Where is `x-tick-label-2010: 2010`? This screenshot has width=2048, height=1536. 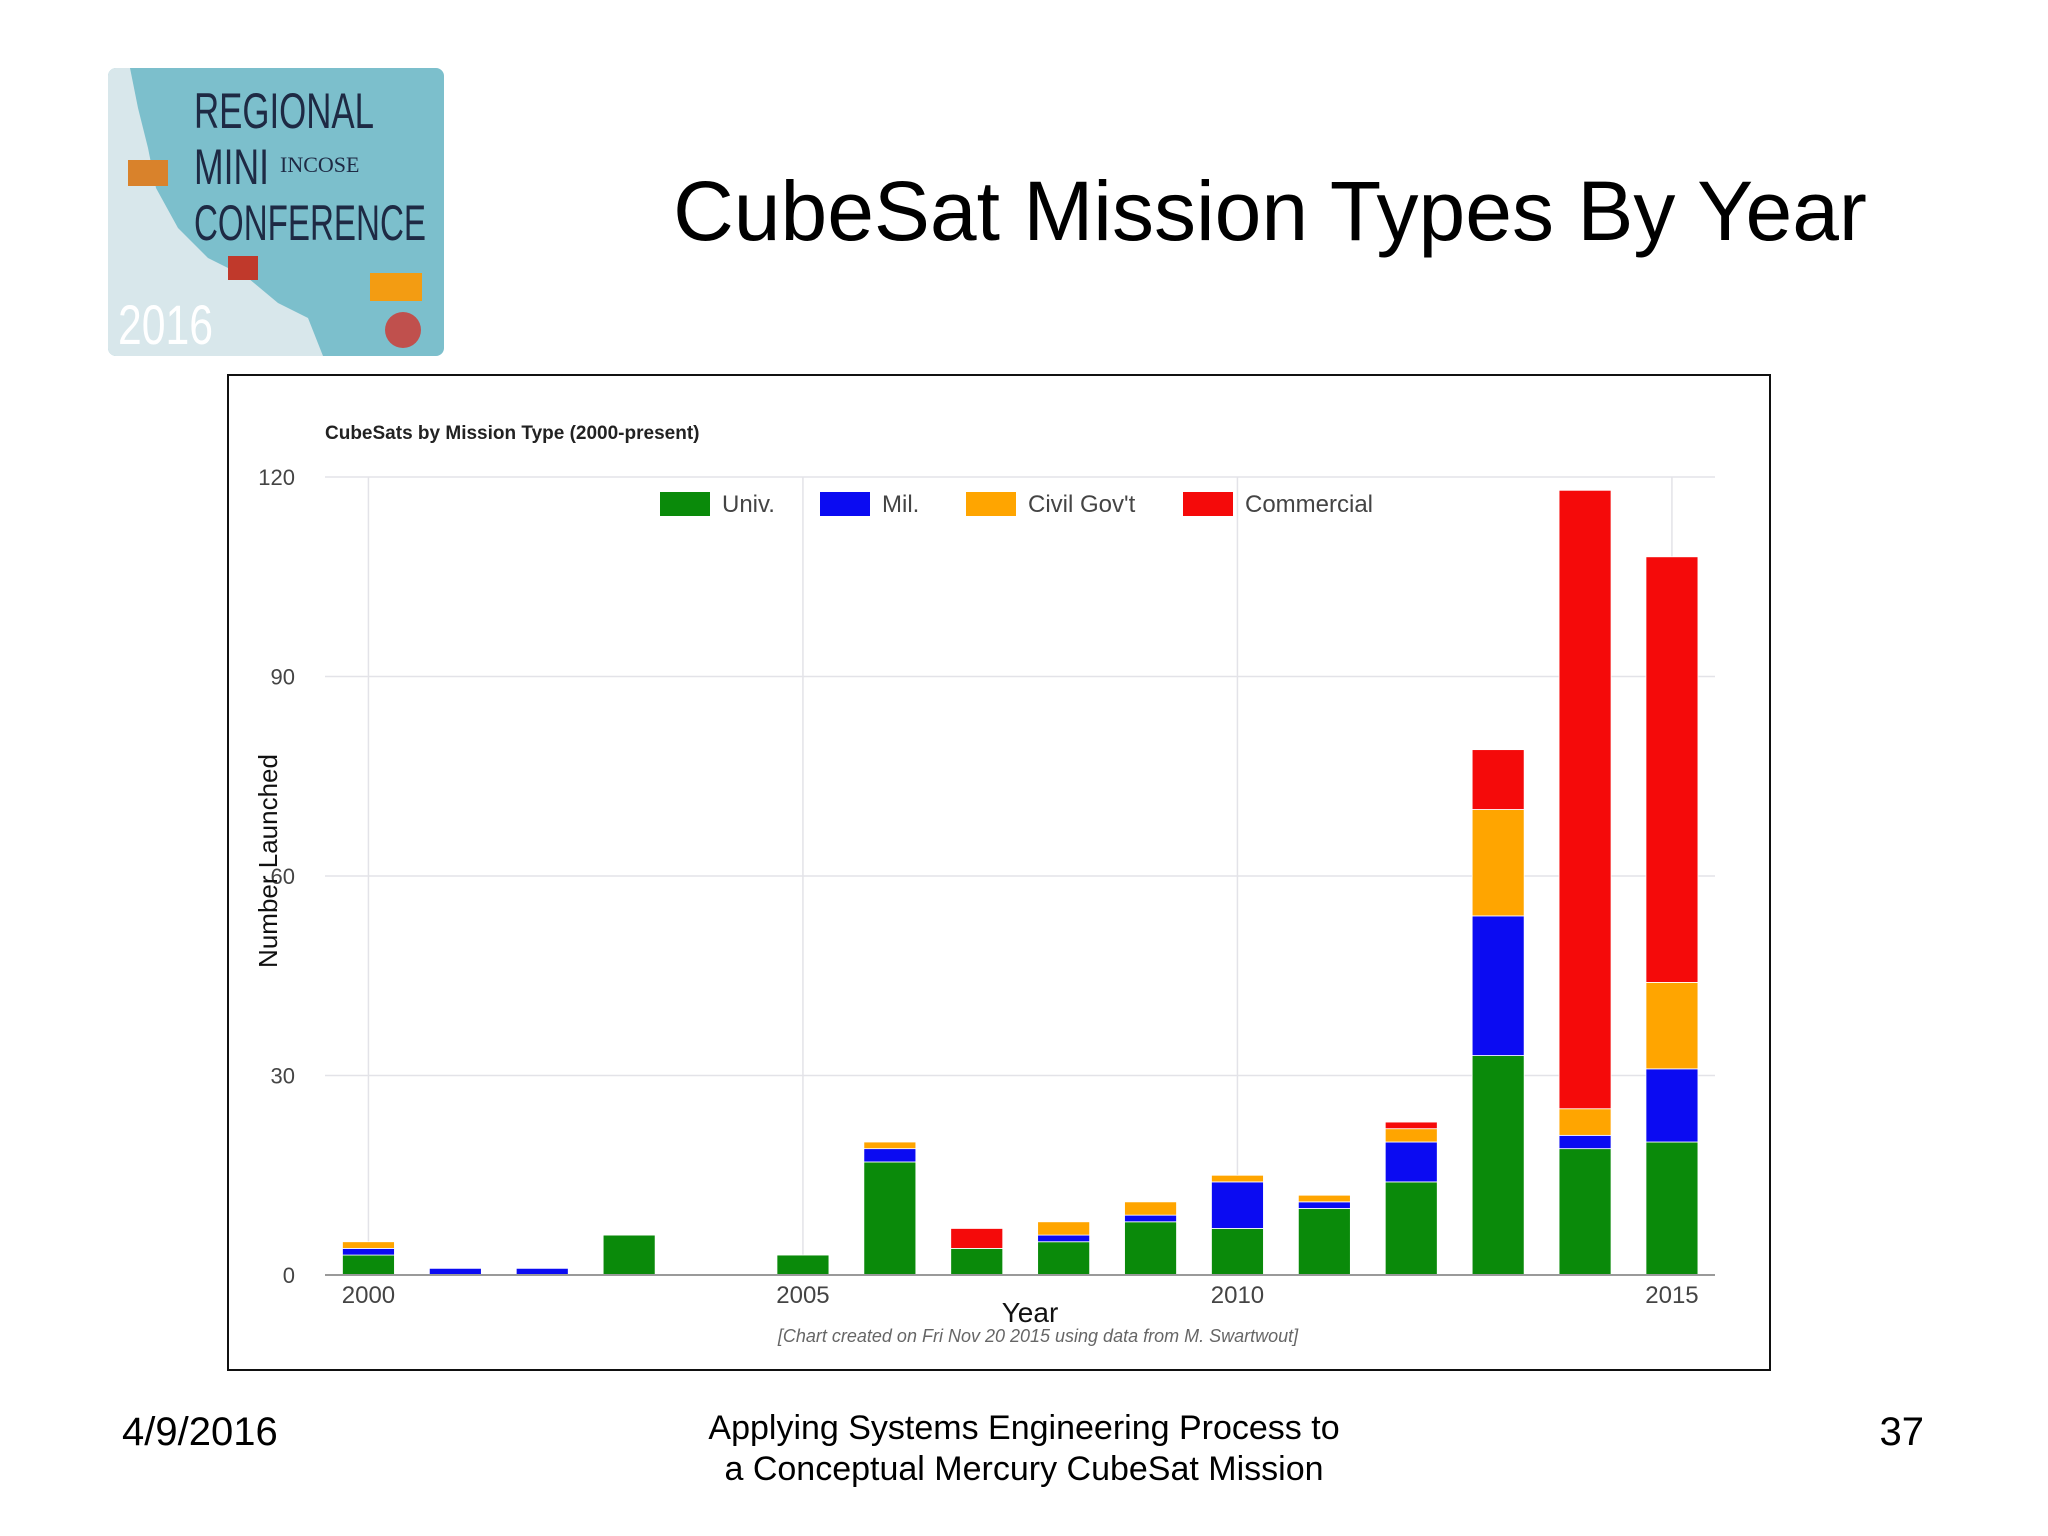 x-tick-label-2010: 2010 is located at coordinates (1237, 1295).